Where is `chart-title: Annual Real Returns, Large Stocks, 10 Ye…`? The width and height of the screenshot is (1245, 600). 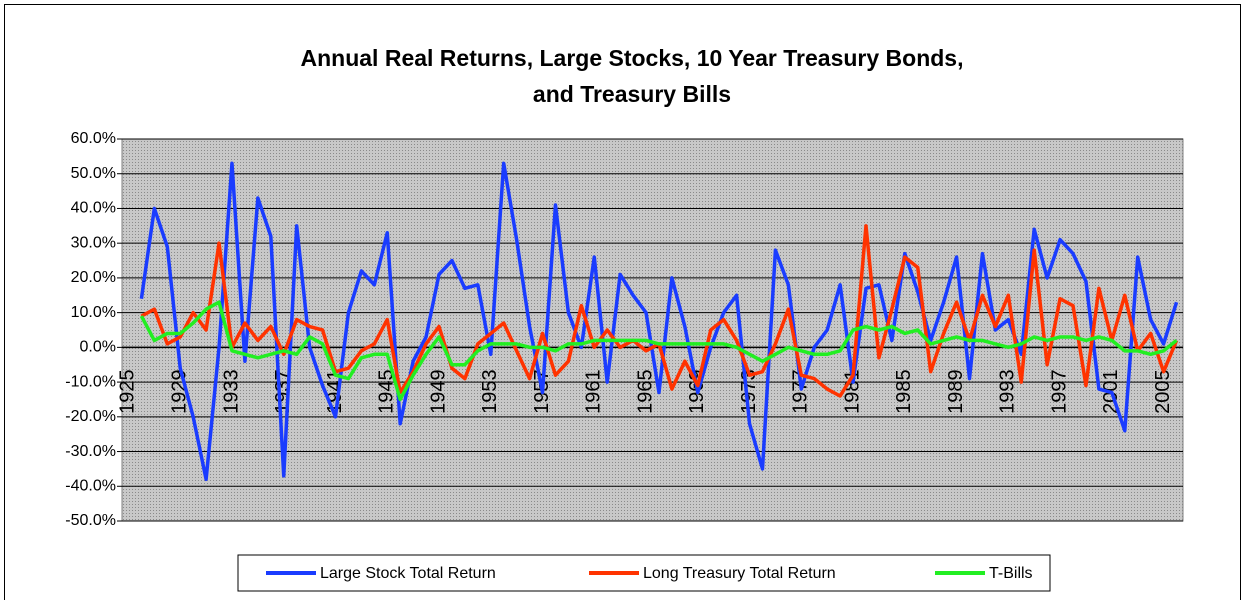
chart-title: Annual Real Returns, Large Stocks, 10 Ye… is located at coordinates (632, 58).